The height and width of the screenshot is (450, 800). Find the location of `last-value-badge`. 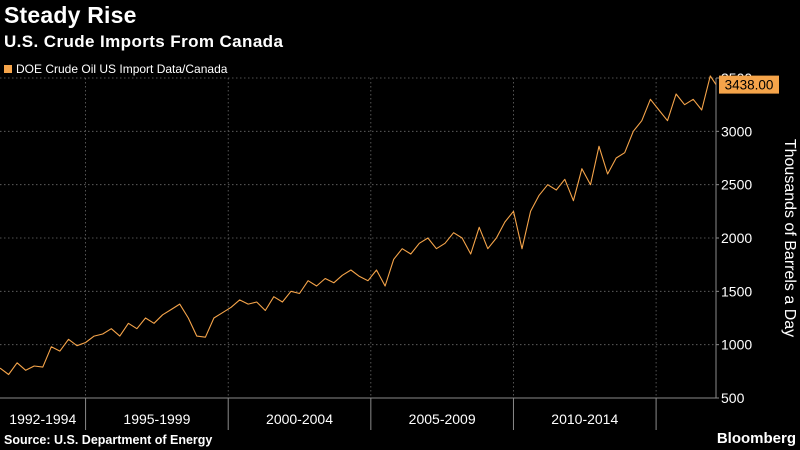

last-value-badge is located at coordinates (749, 84).